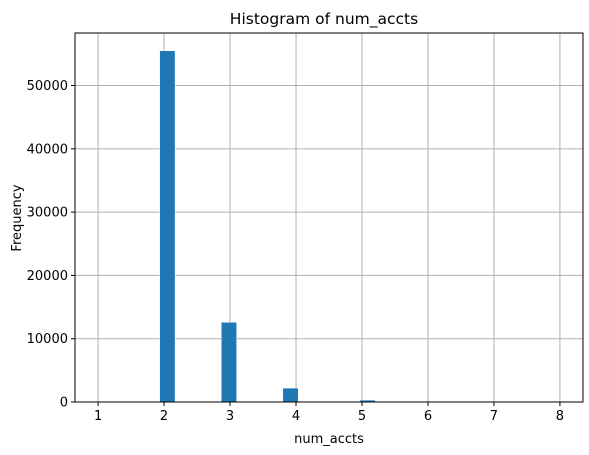  I want to click on y-tick-label: 50000, so click(47, 86).